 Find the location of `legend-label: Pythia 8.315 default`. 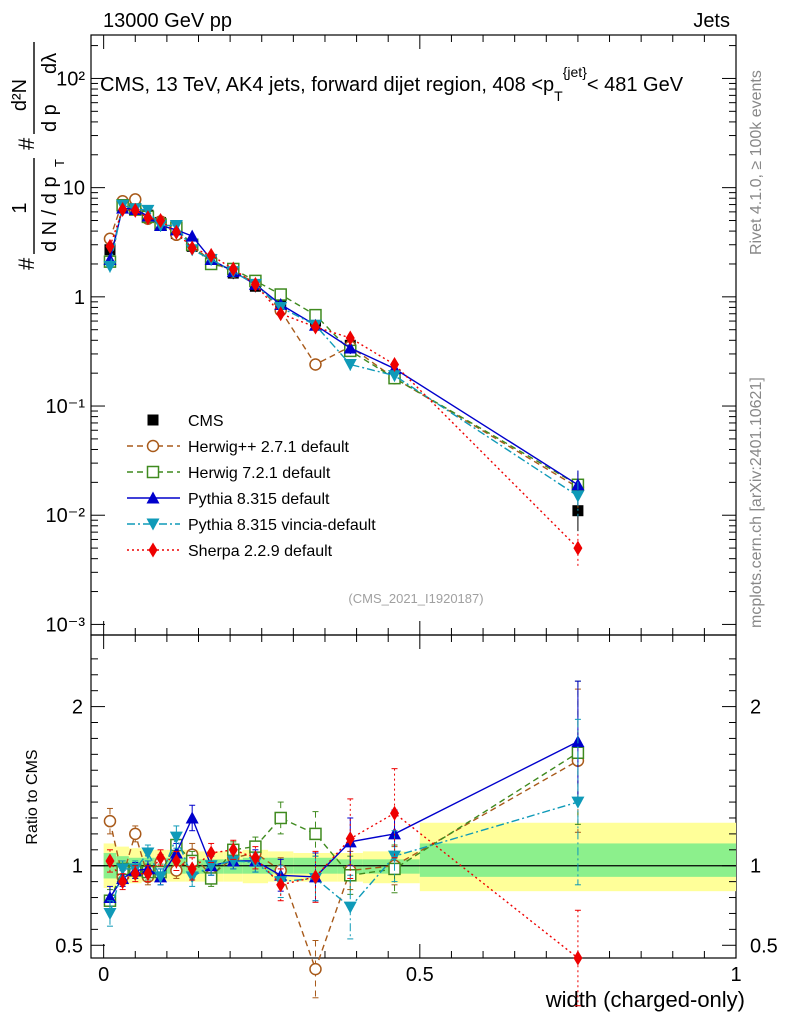

legend-label: Pythia 8.315 default is located at coordinates (259, 499).